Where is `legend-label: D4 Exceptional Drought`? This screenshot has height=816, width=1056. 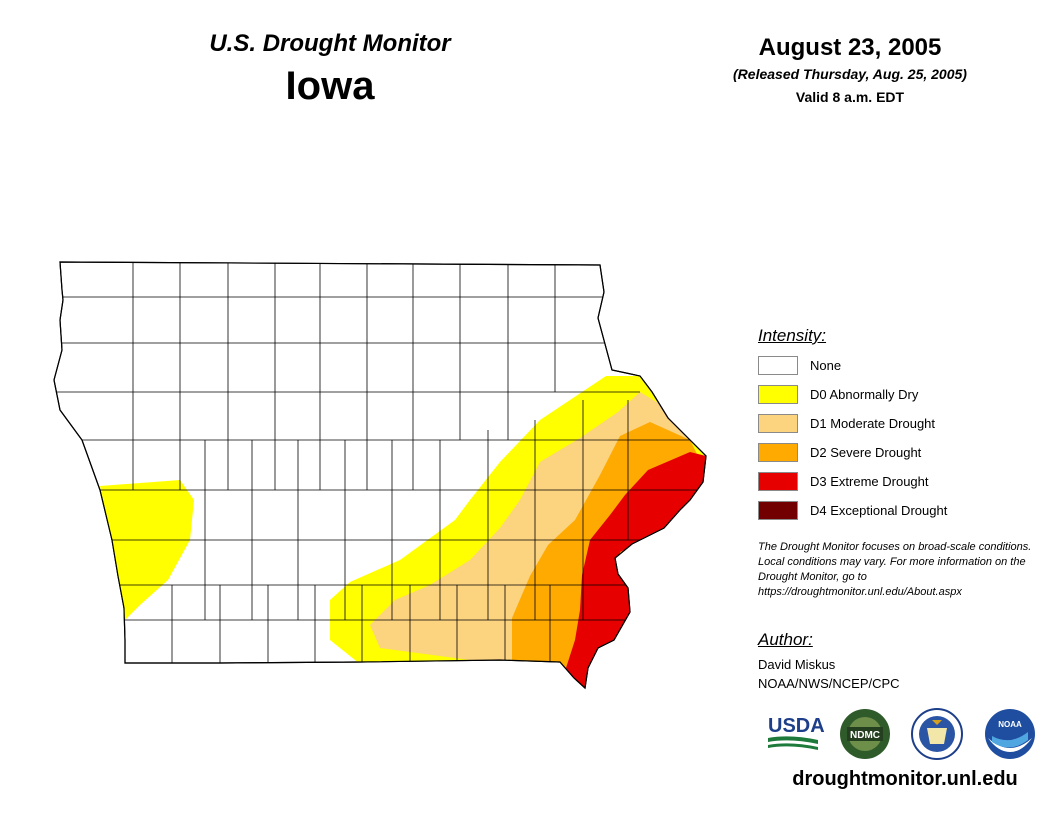
legend-label: D4 Exceptional Drought is located at coordinates (879, 510).